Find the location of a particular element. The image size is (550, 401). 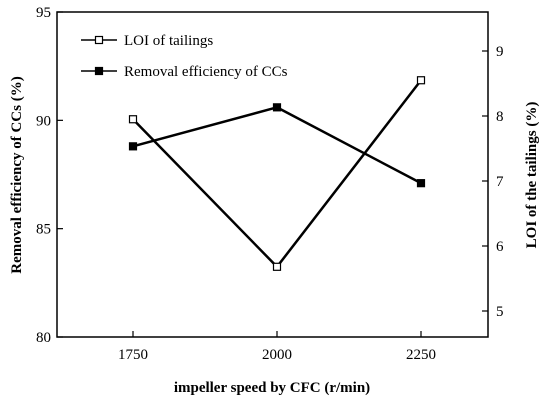

y-left-tick-label: 95 is located at coordinates (43, 13).